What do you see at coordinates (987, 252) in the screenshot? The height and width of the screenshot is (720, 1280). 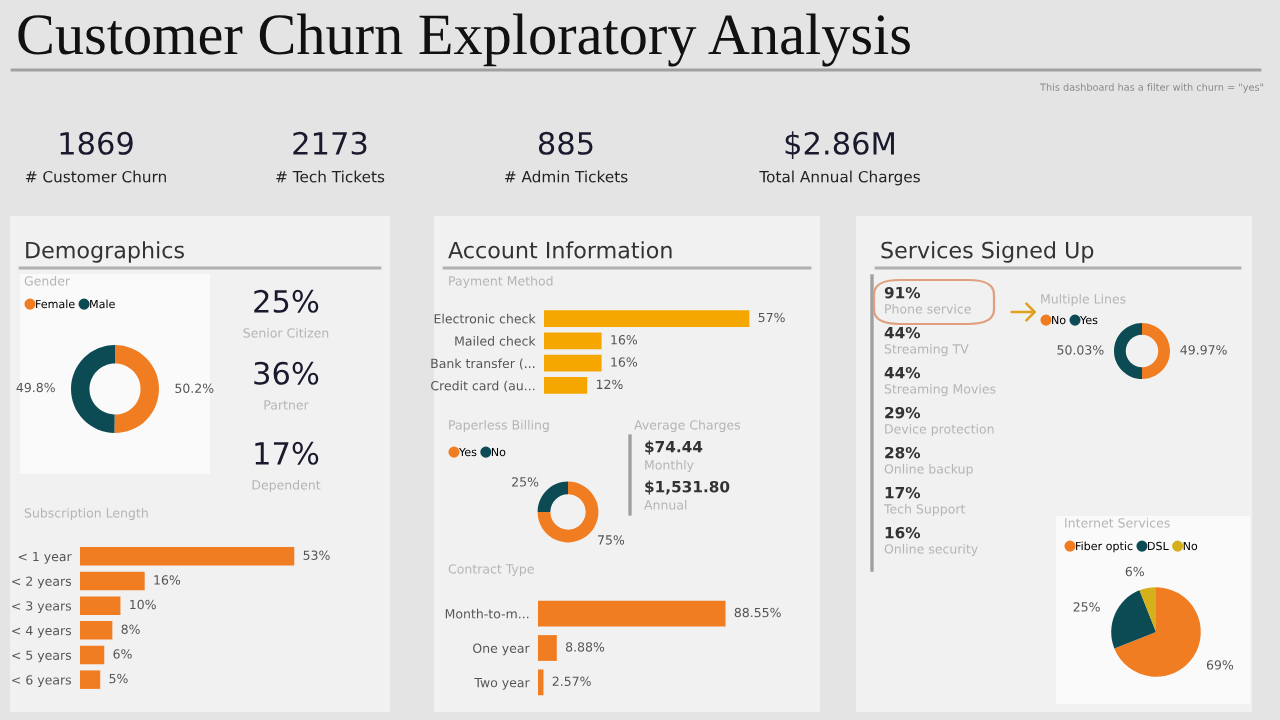 I see `text: Services Signed Up` at bounding box center [987, 252].